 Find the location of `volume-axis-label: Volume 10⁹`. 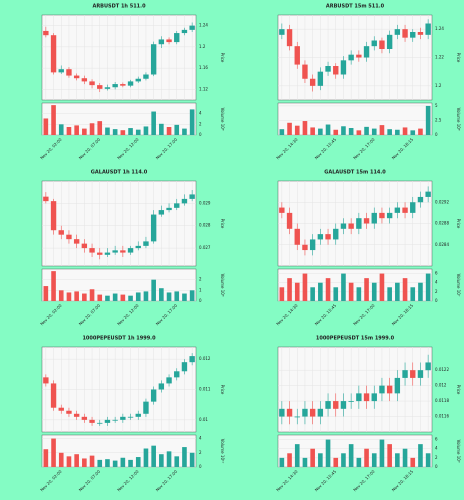

volume-axis-label: Volume 10⁹ is located at coordinates (458, 451).